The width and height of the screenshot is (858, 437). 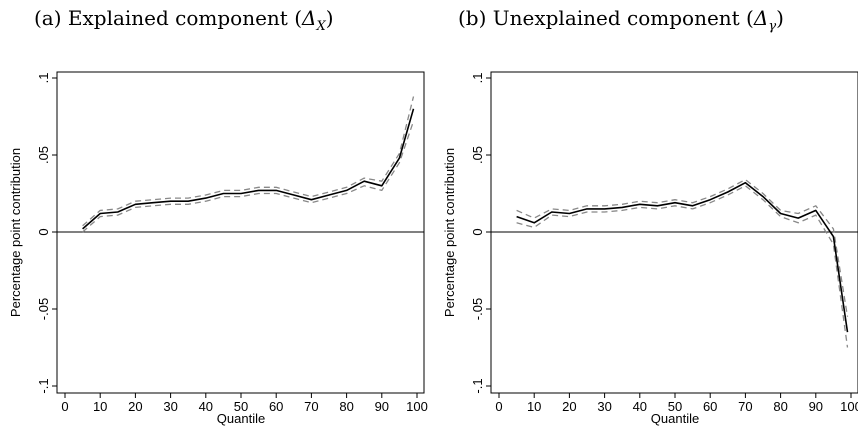 I want to click on panel-a-title-symbol: Δ, so click(x=309, y=18).